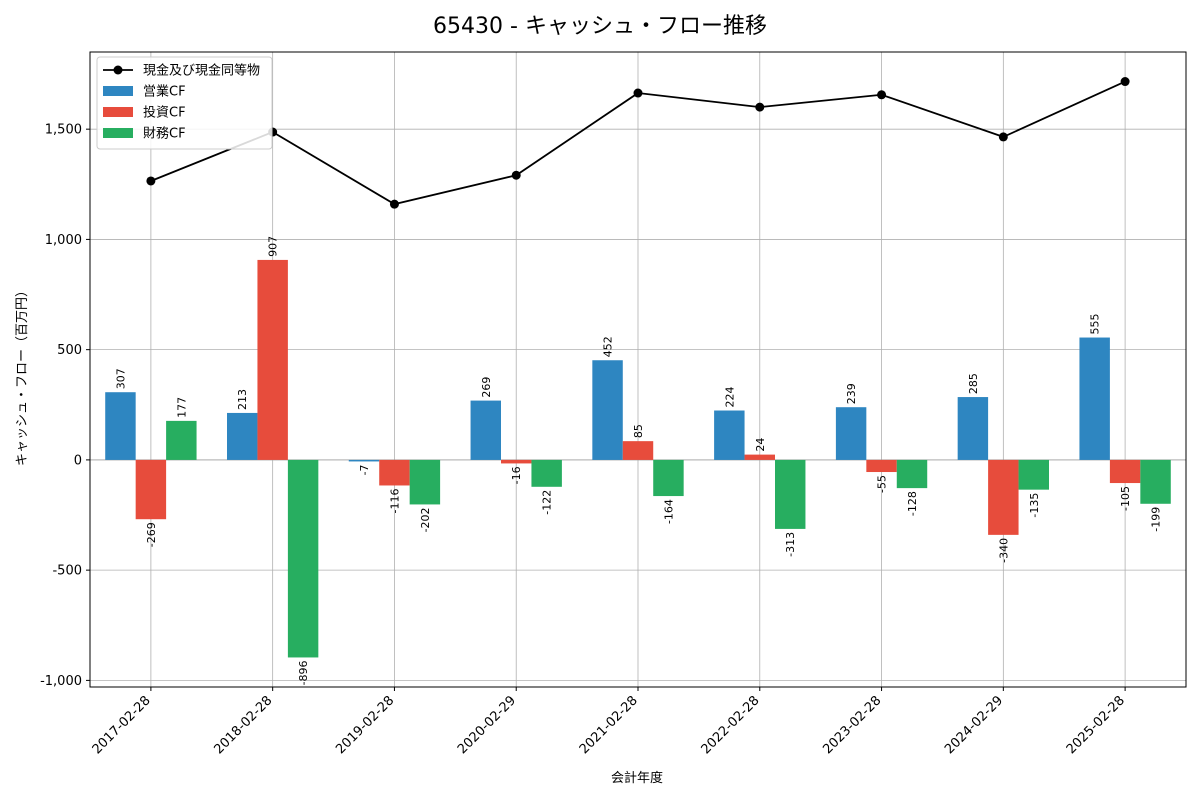  I want to click on data-label: -128, so click(912, 503).